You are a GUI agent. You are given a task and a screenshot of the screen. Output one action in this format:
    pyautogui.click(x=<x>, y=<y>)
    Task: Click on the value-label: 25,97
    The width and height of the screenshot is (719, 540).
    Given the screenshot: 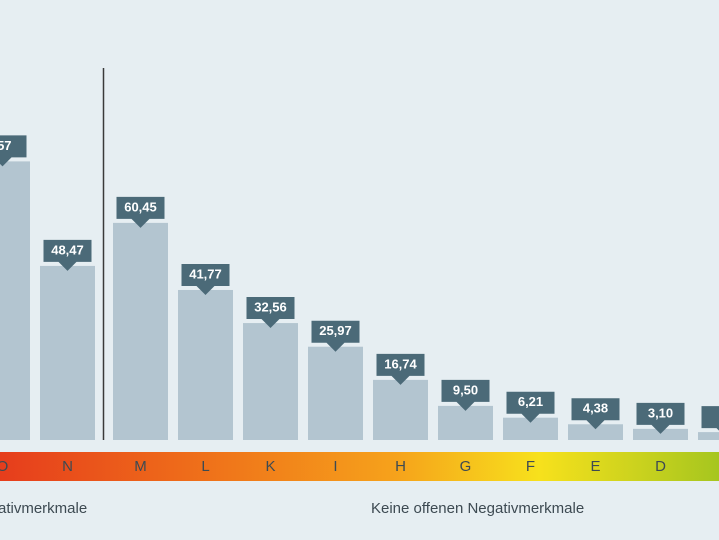 What is the action you would take?
    pyautogui.click(x=335, y=330)
    